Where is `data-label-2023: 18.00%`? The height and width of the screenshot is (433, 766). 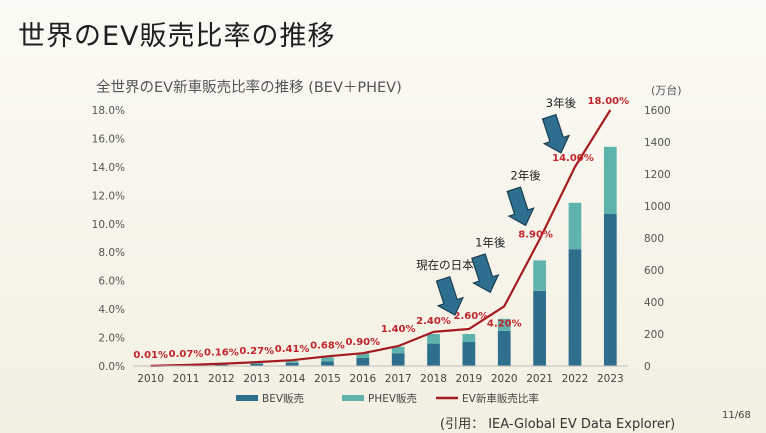 data-label-2023: 18.00% is located at coordinates (608, 101).